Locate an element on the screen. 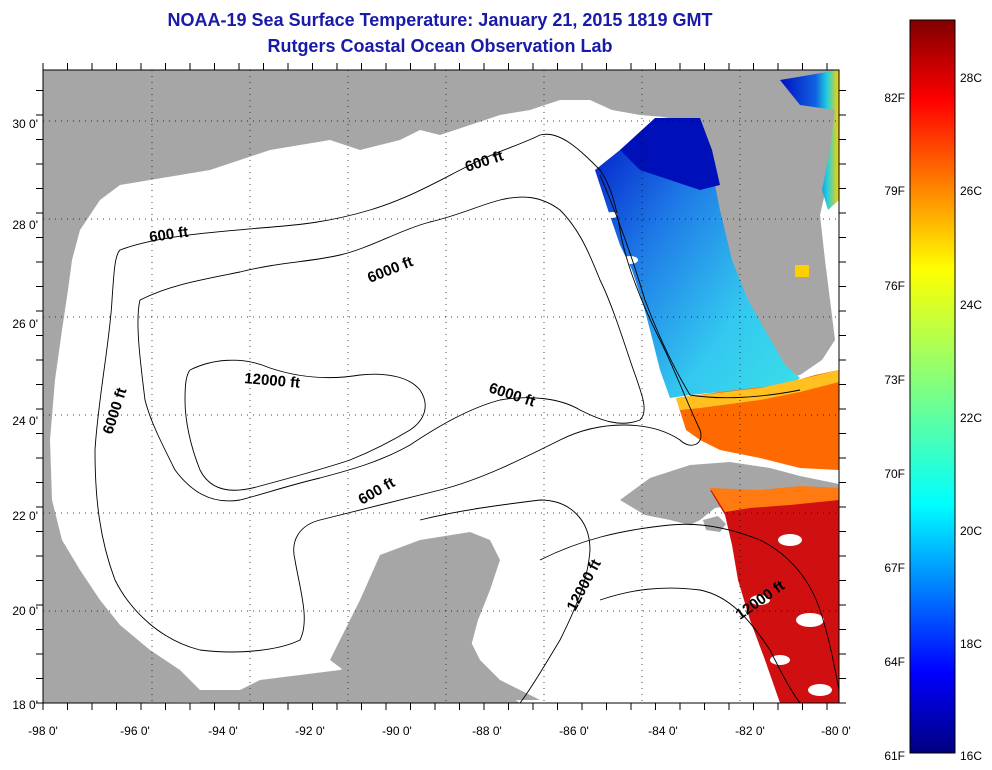 The height and width of the screenshot is (770, 992). sst-data-yucatan-channel is located at coordinates (774, 499).